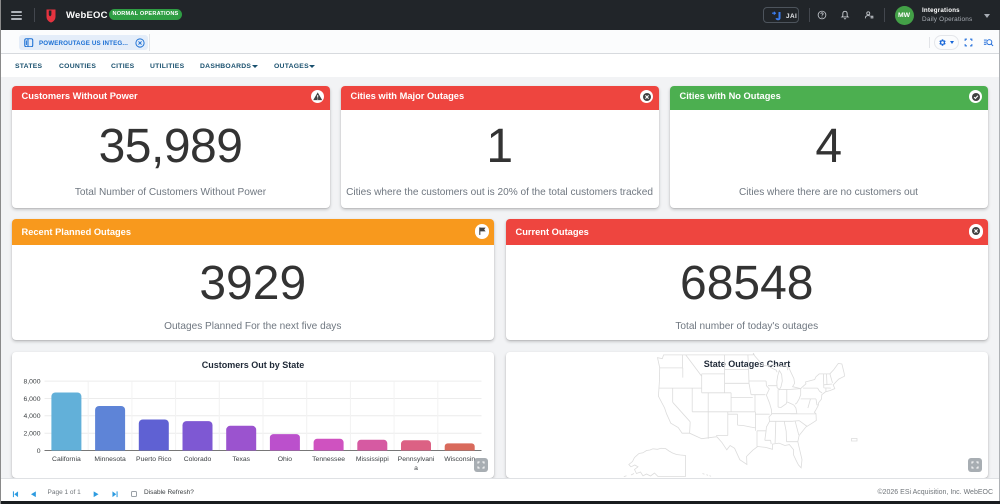  Describe the element at coordinates (416, 468) in the screenshot. I see `svg-text: a` at that location.